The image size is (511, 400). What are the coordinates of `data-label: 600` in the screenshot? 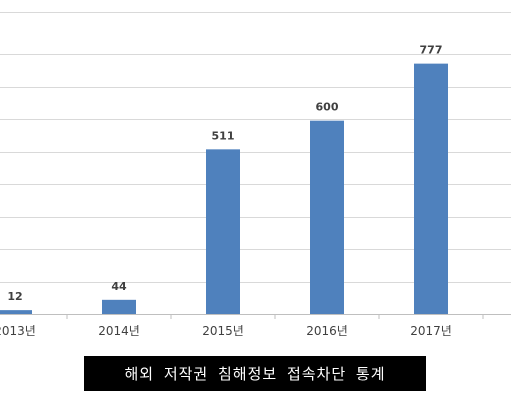 It's located at (327, 107).